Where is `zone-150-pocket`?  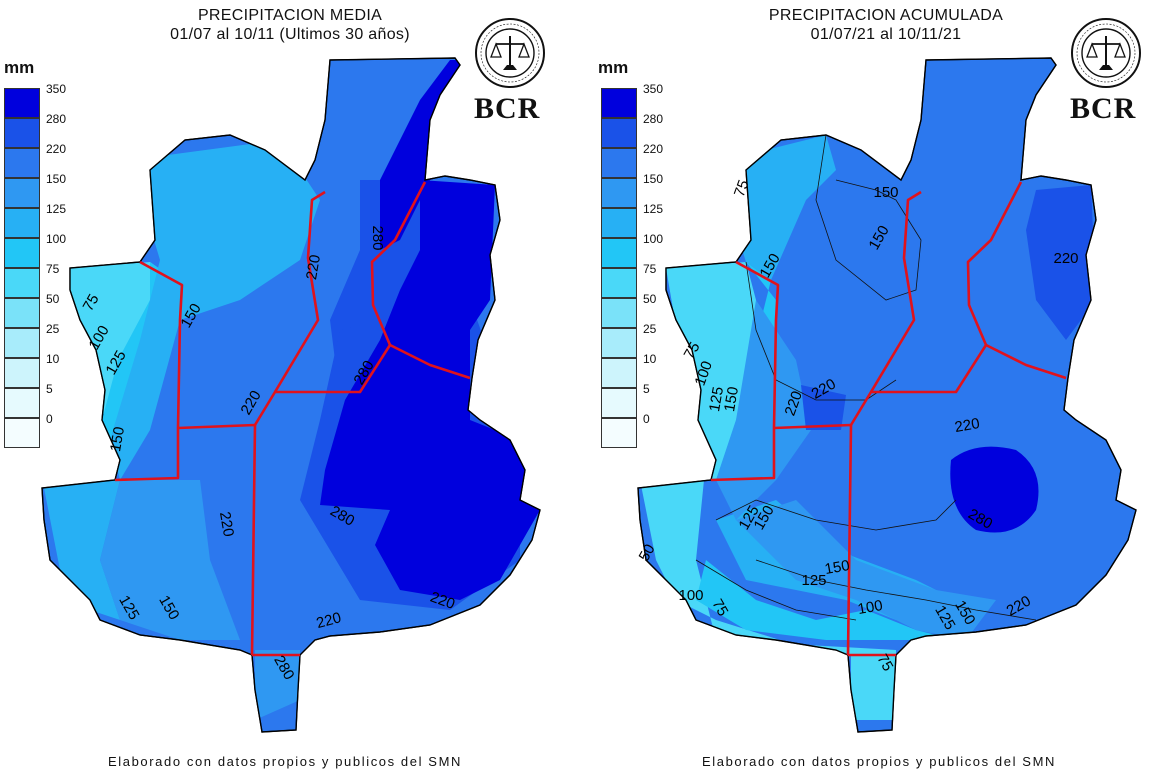 zone-150-pocket is located at coordinates (277, 685).